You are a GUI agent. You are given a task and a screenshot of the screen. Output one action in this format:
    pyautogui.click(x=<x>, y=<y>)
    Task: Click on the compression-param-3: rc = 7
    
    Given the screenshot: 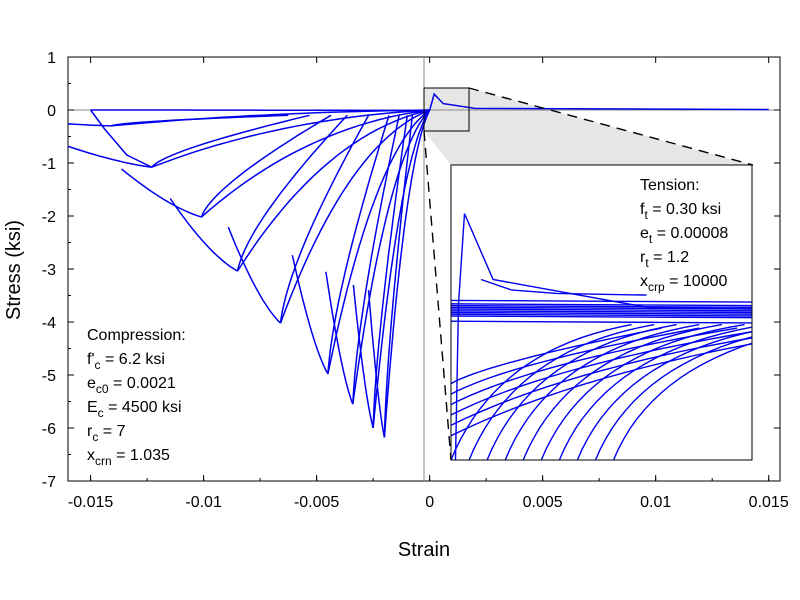 What is the action you would take?
    pyautogui.click(x=106, y=433)
    